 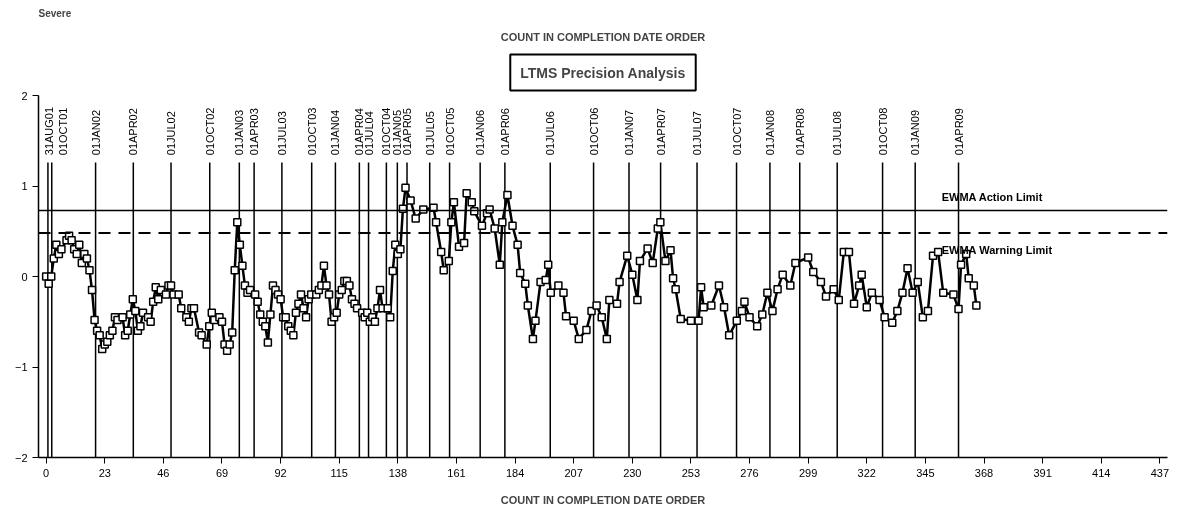 I want to click on x-tick-label: 138, so click(x=398, y=472).